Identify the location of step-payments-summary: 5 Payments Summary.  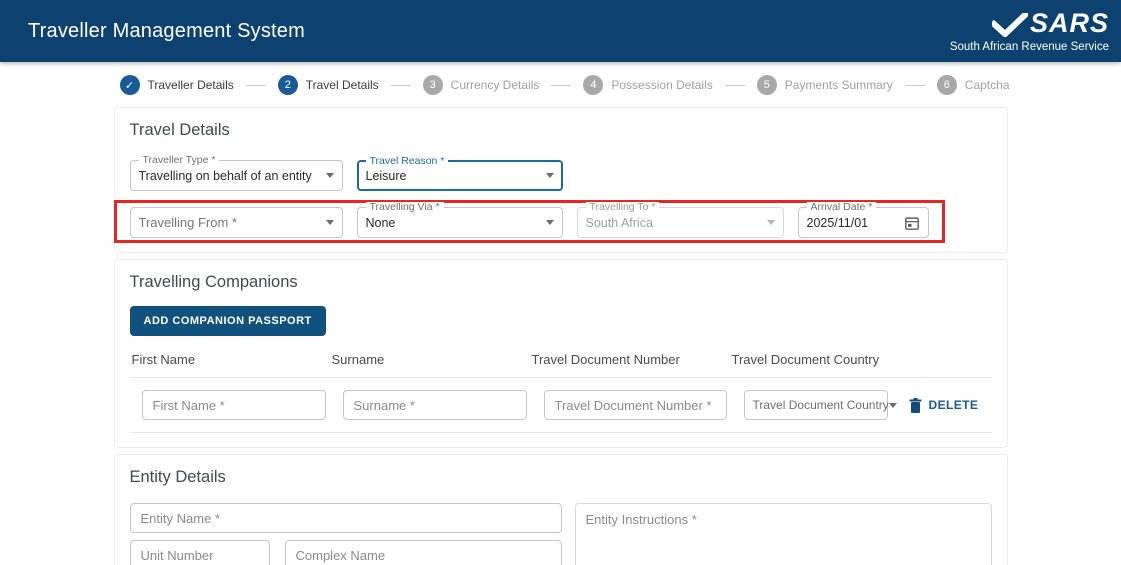
(824, 85).